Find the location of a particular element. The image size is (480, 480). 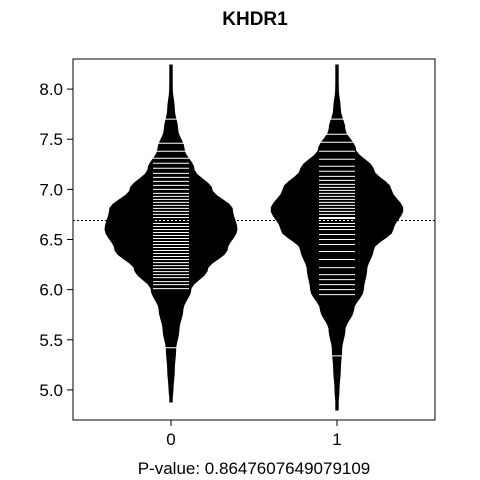

x-tick-label-1: 1 is located at coordinates (336, 439).